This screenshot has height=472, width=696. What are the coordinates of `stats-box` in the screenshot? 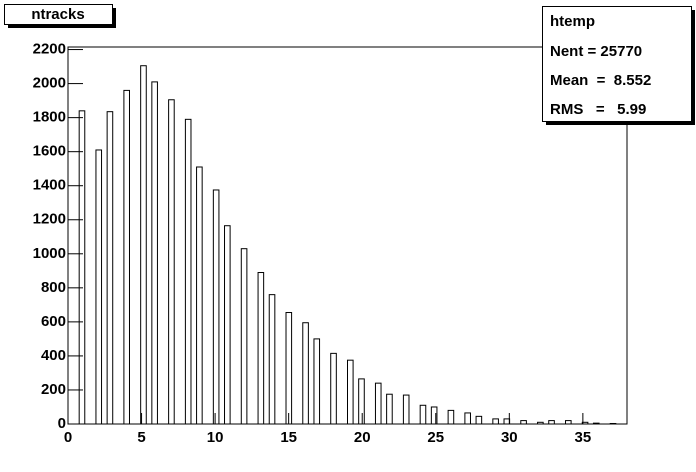 It's located at (617, 64).